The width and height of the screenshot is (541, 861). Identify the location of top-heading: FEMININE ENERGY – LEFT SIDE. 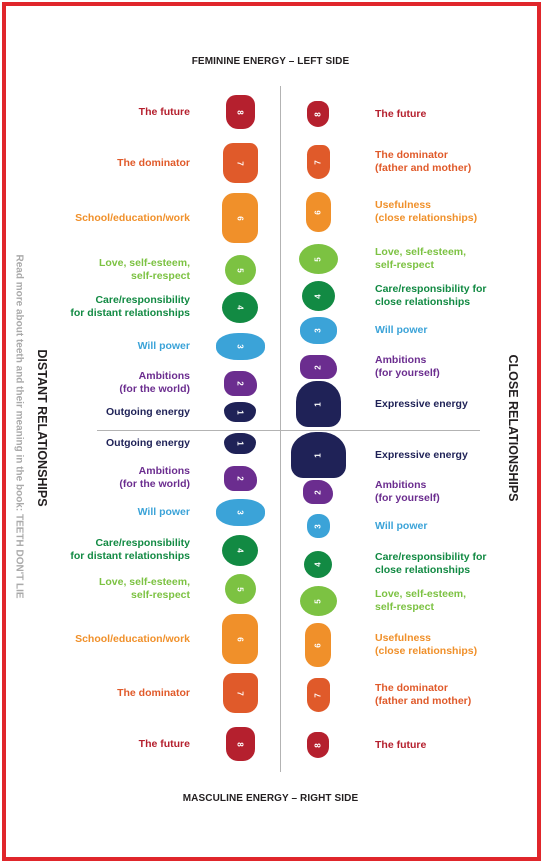
(270, 61).